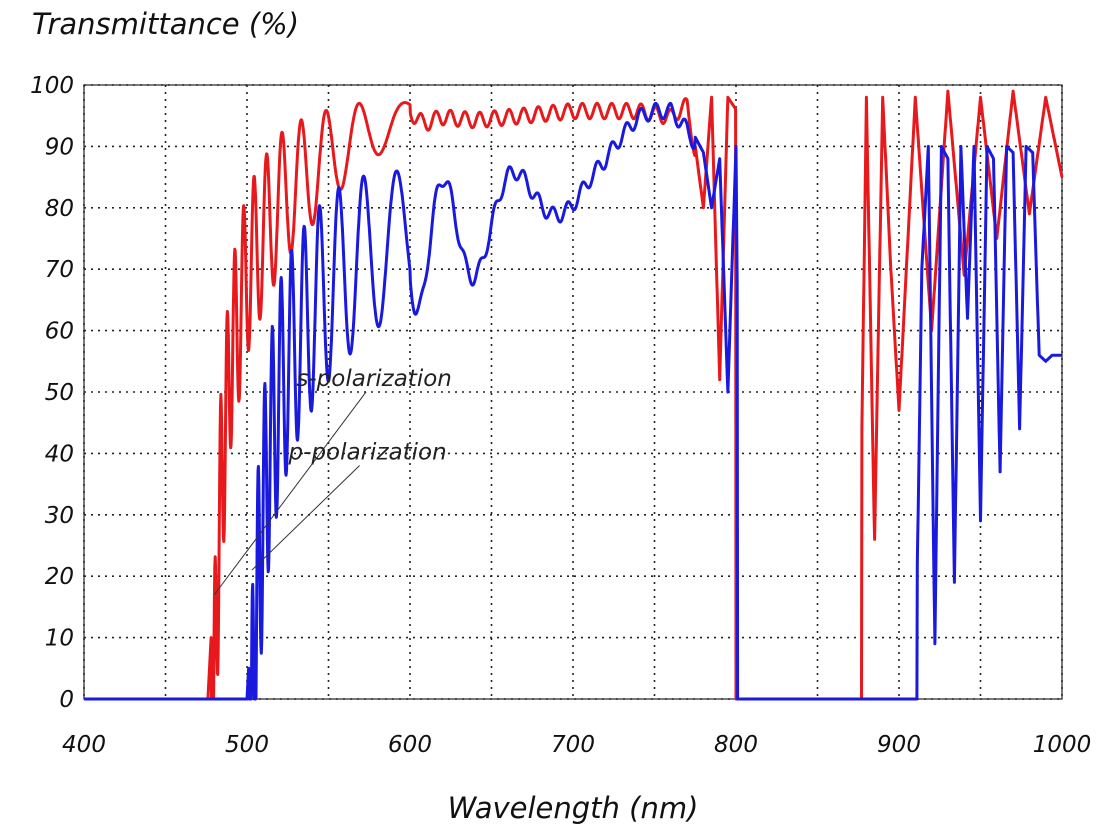 This screenshot has width=1112, height=834. Describe the element at coordinates (84, 745) in the screenshot. I see `x-tick-label: 400` at that location.